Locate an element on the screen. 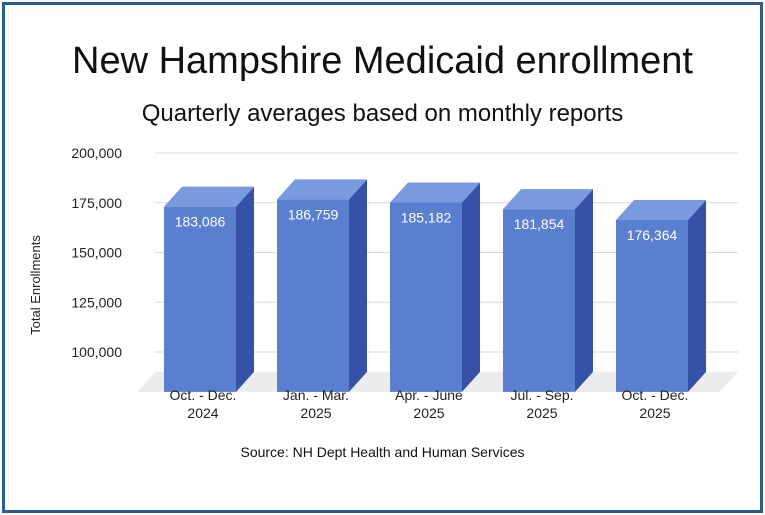 The width and height of the screenshot is (765, 515). y-tick-label: 125,000 is located at coordinates (96, 302).